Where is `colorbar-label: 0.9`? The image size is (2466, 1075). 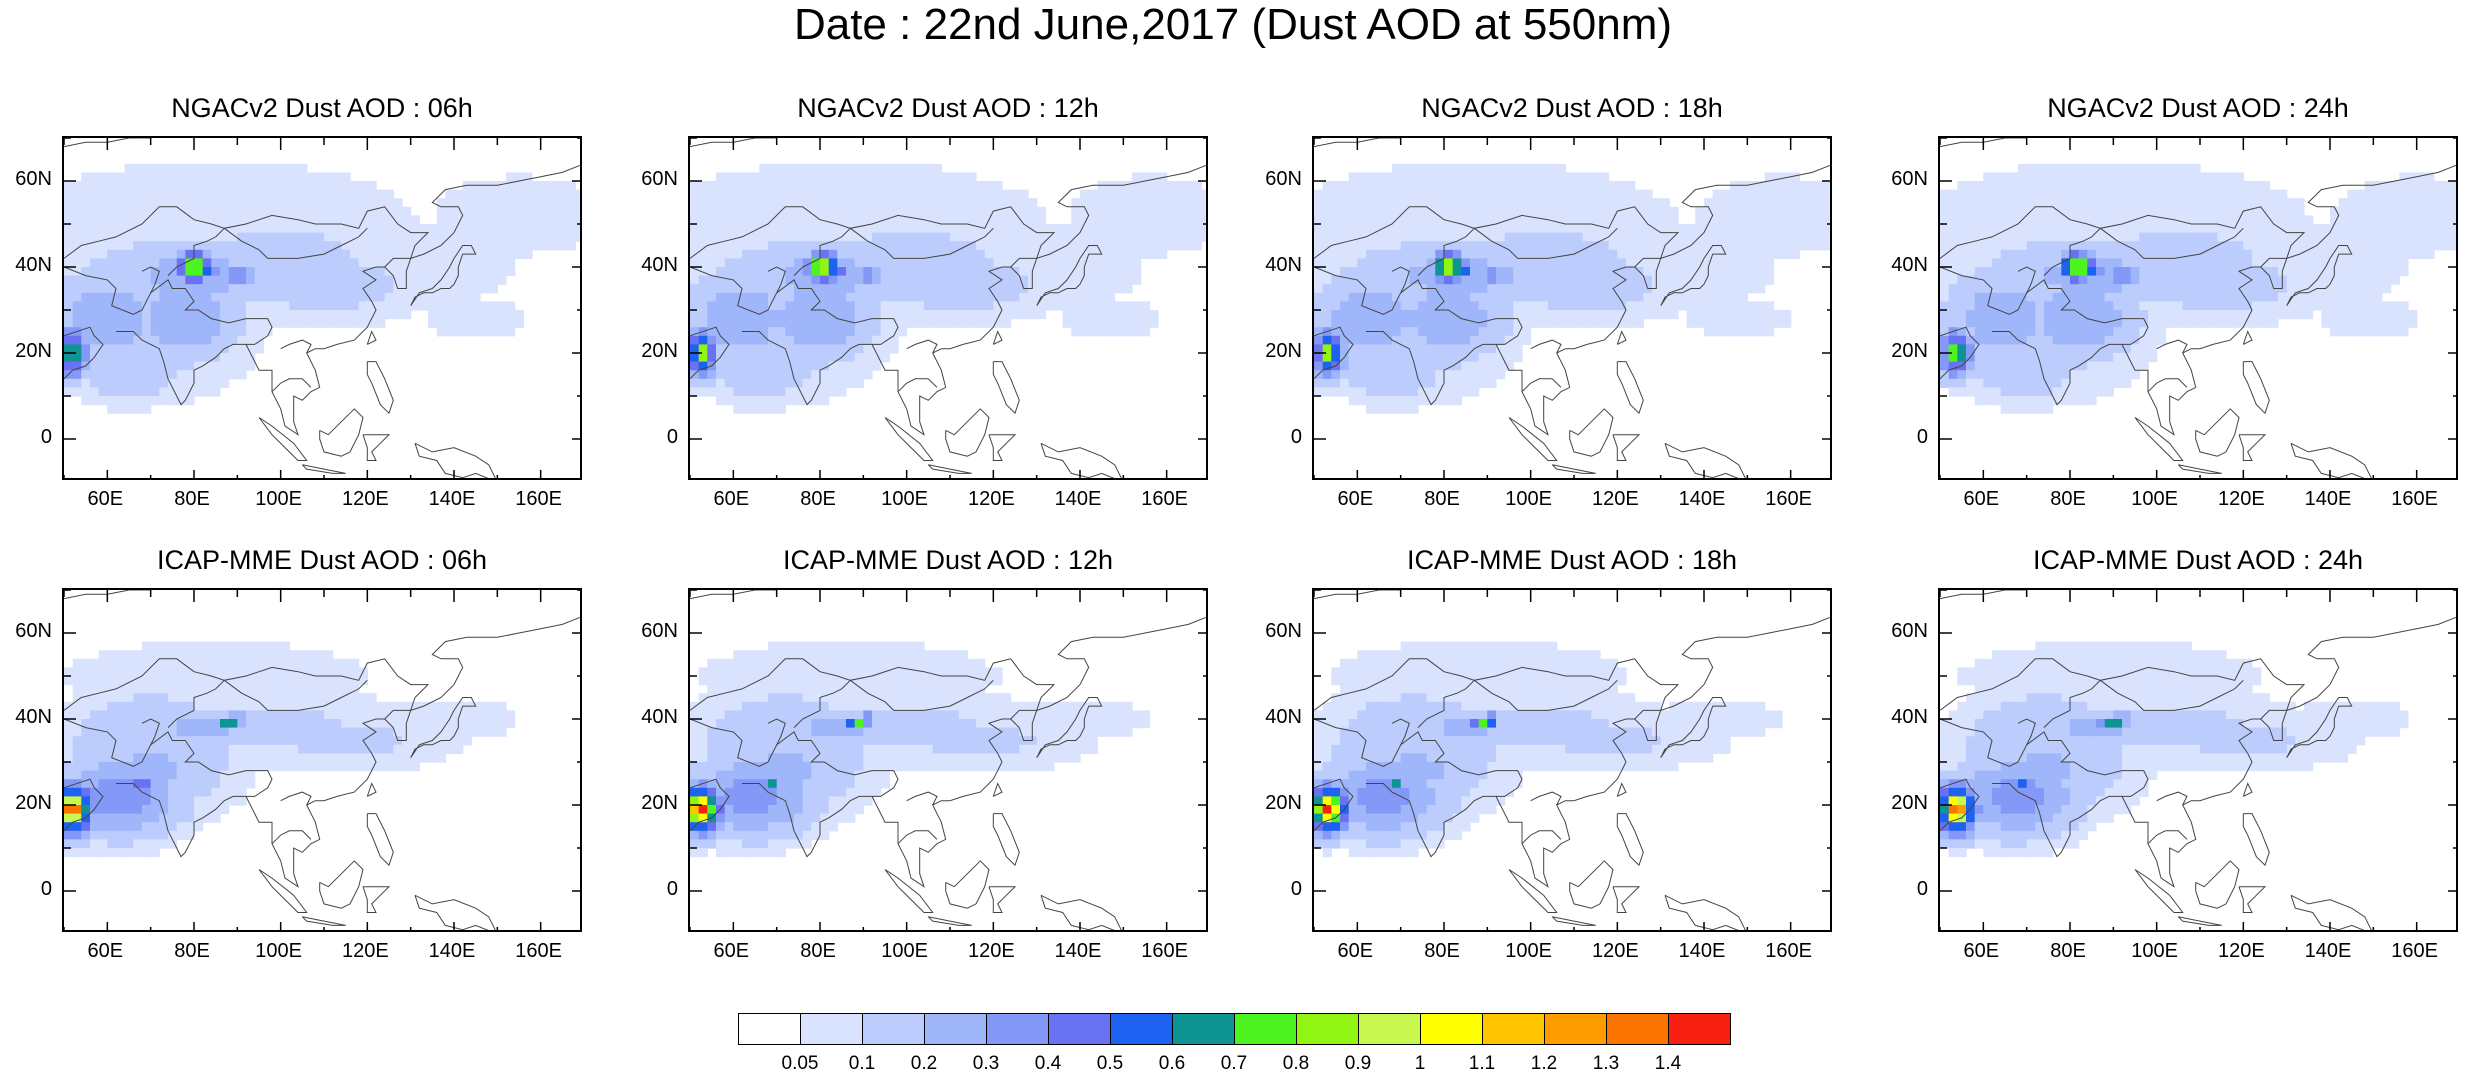 colorbar-label: 0.9 is located at coordinates (1358, 1064).